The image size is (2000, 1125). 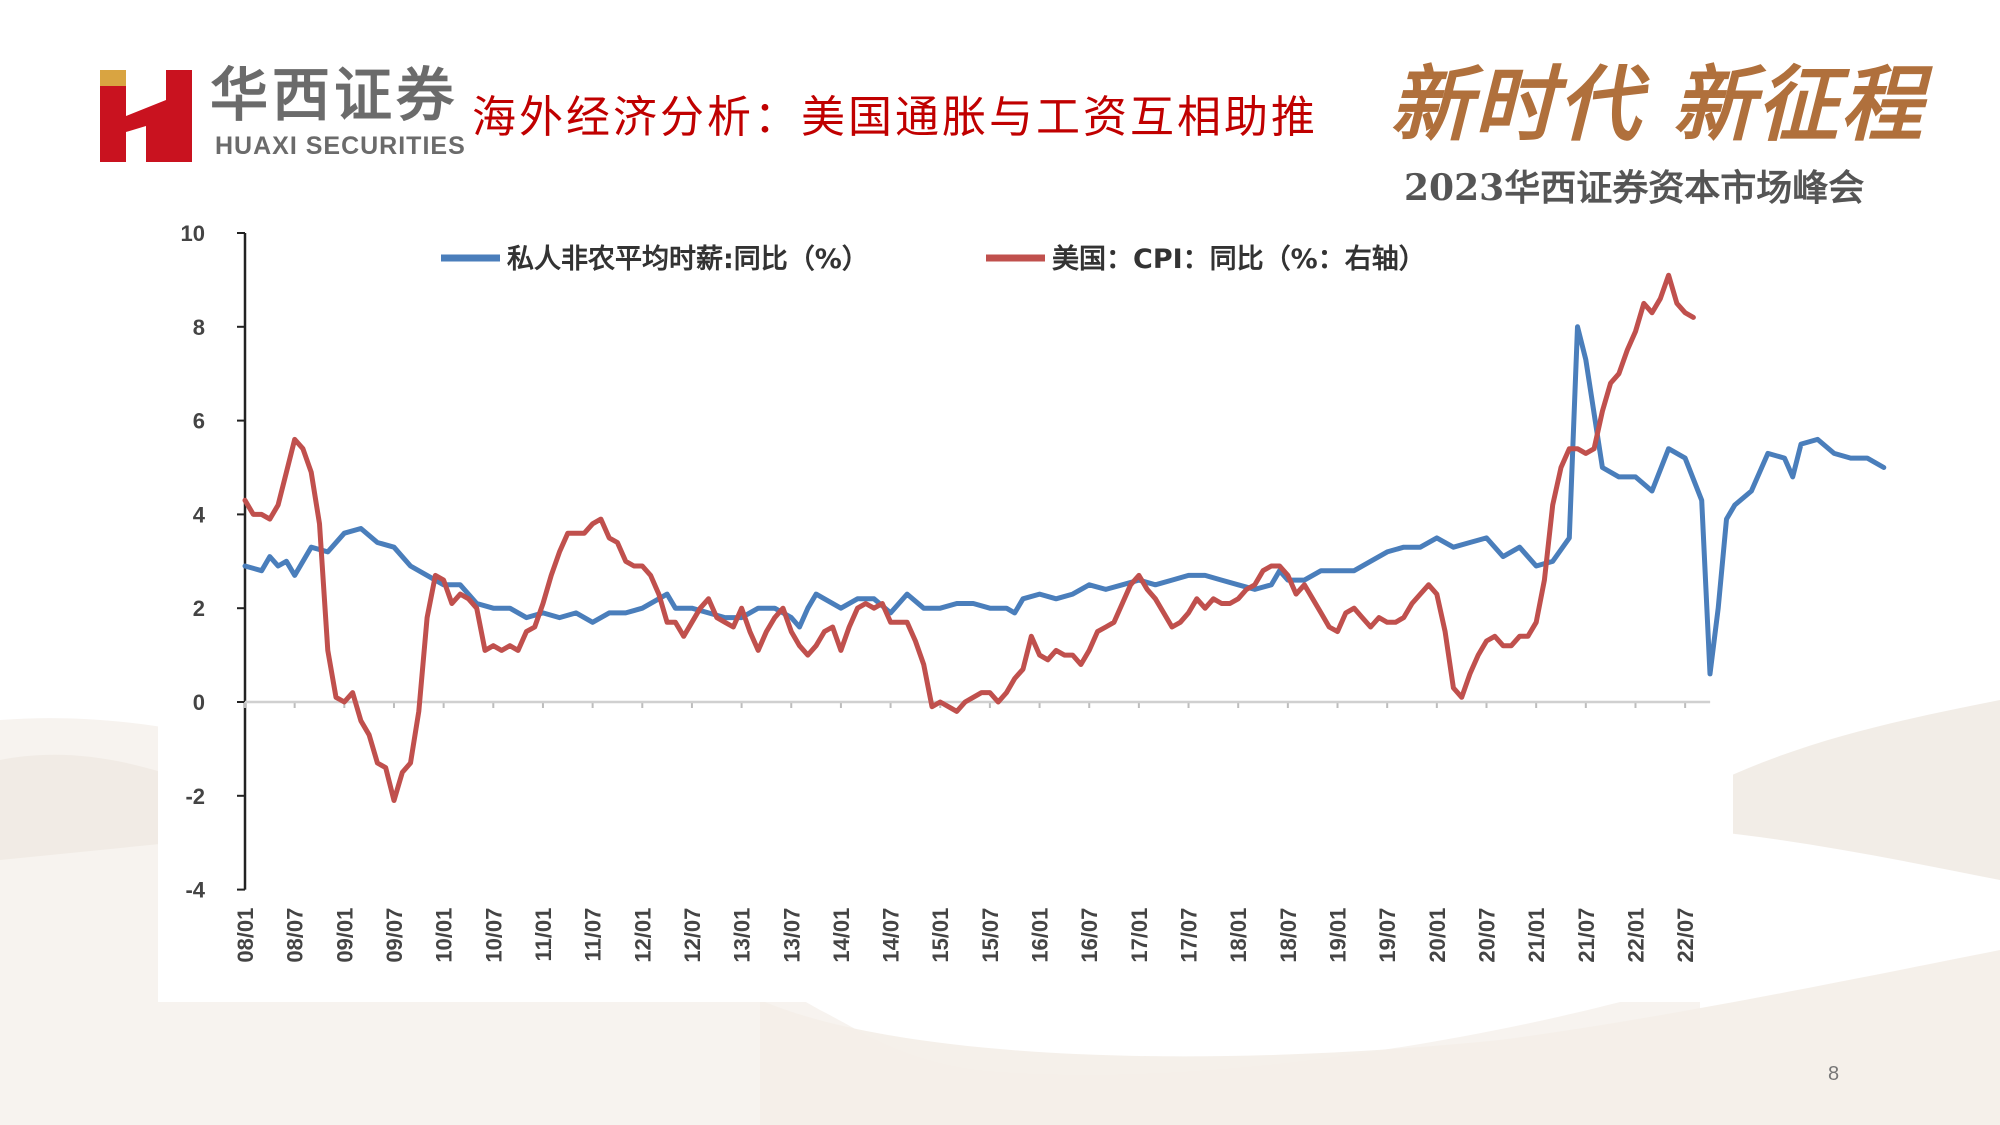 What do you see at coordinates (1657, 105) in the screenshot?
I see `slogan: 新时代 新征程` at bounding box center [1657, 105].